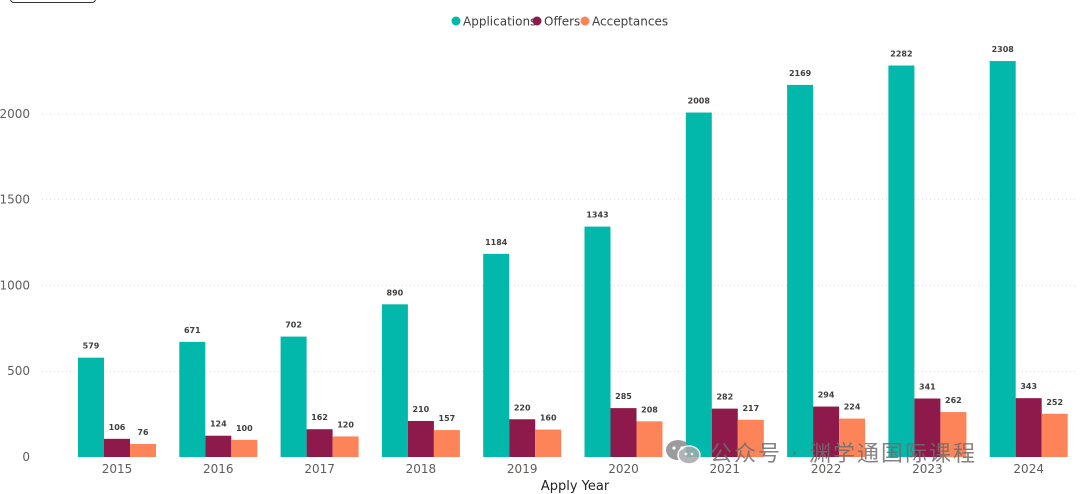  Describe the element at coordinates (1028, 469) in the screenshot. I see `x-tick-label: 2024` at that location.